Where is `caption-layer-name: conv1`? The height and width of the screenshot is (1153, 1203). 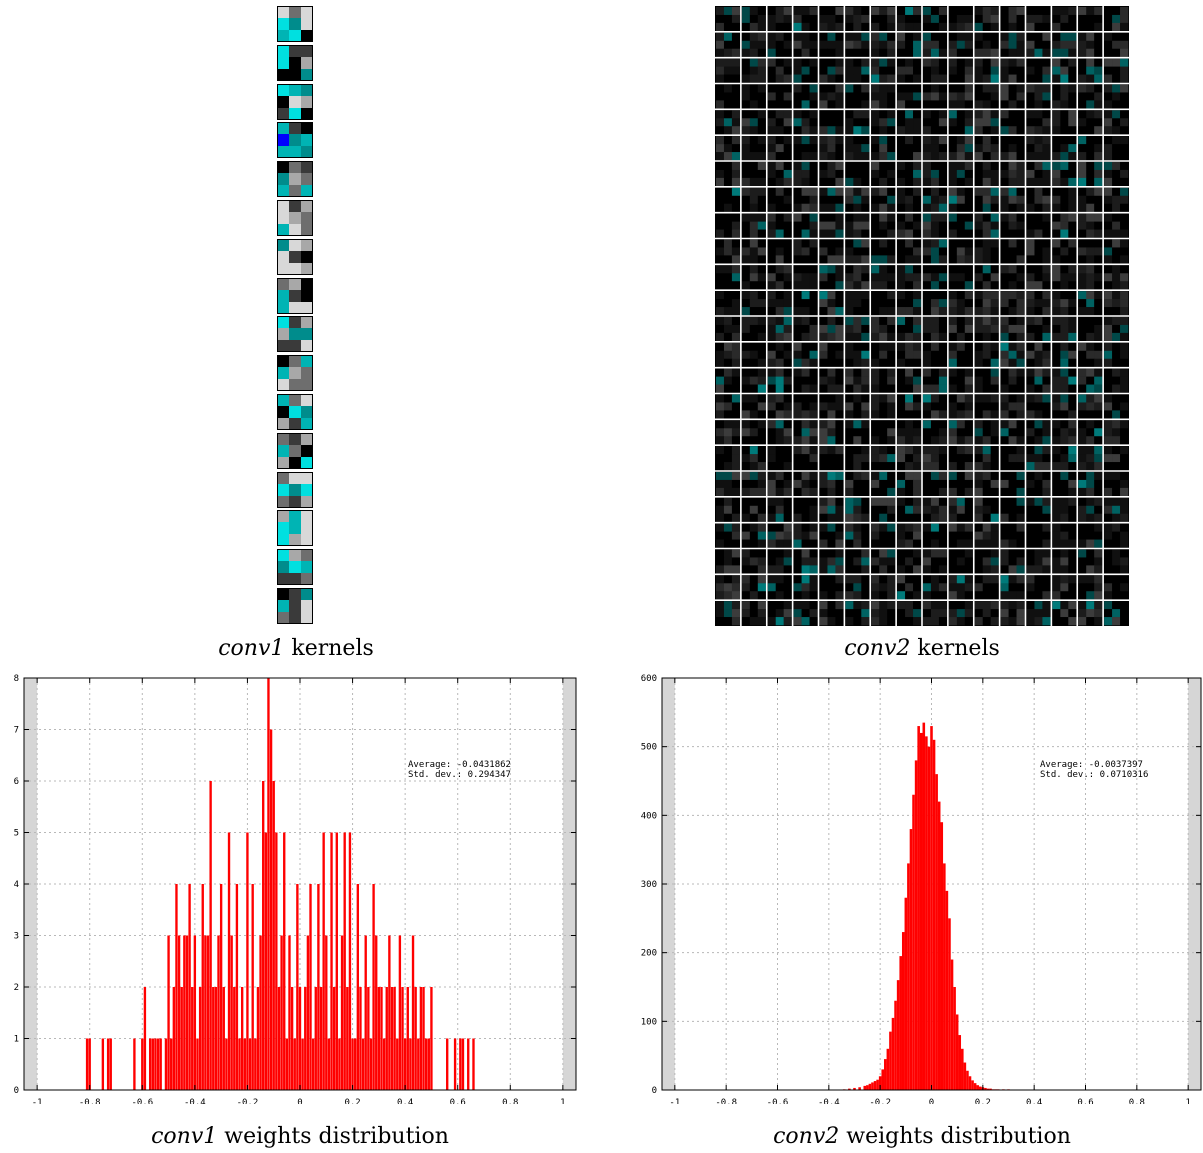 caption-layer-name: conv1 is located at coordinates (251, 648).